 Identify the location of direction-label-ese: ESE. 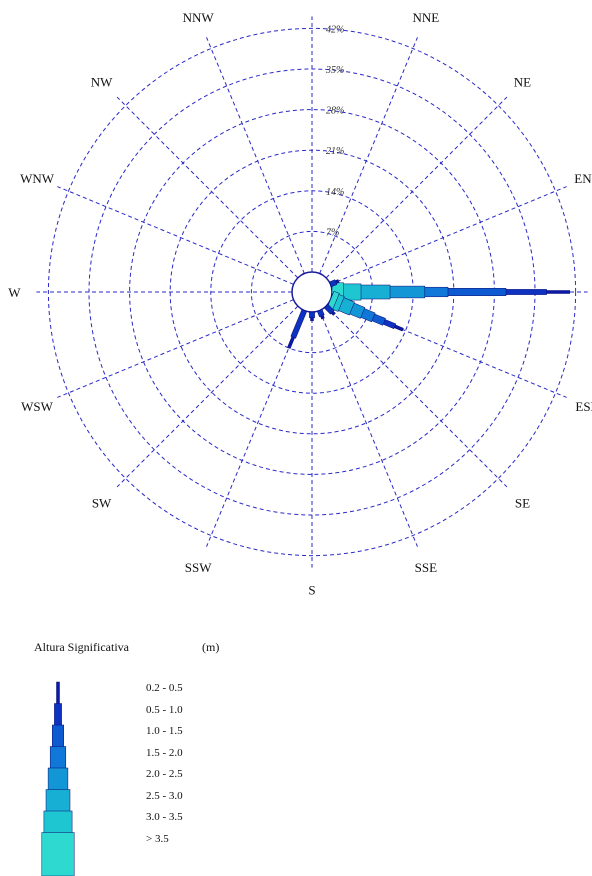
(583, 406).